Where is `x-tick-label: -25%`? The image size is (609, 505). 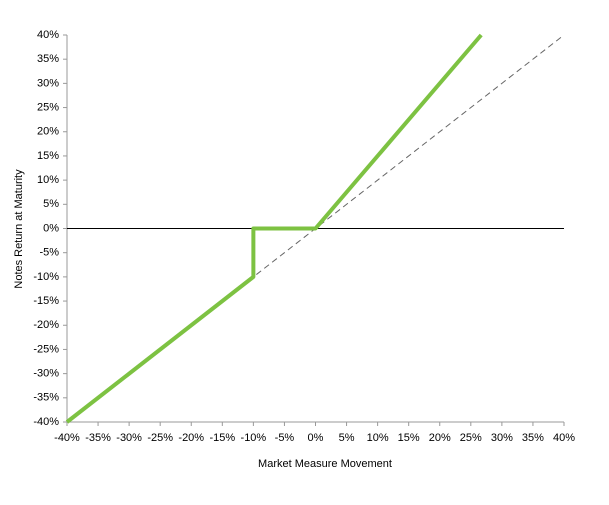
x-tick-label: -25% is located at coordinates (160, 438).